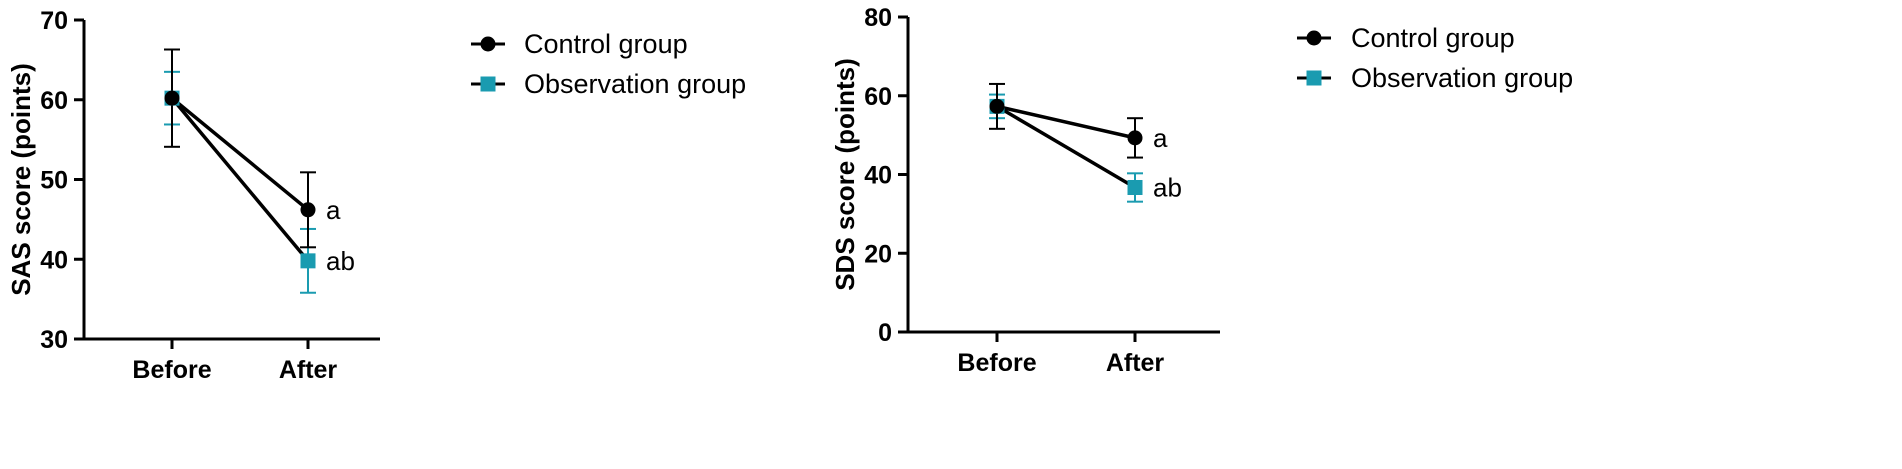 The height and width of the screenshot is (469, 1902). I want to click on y-tick-label: 50, so click(54, 181).